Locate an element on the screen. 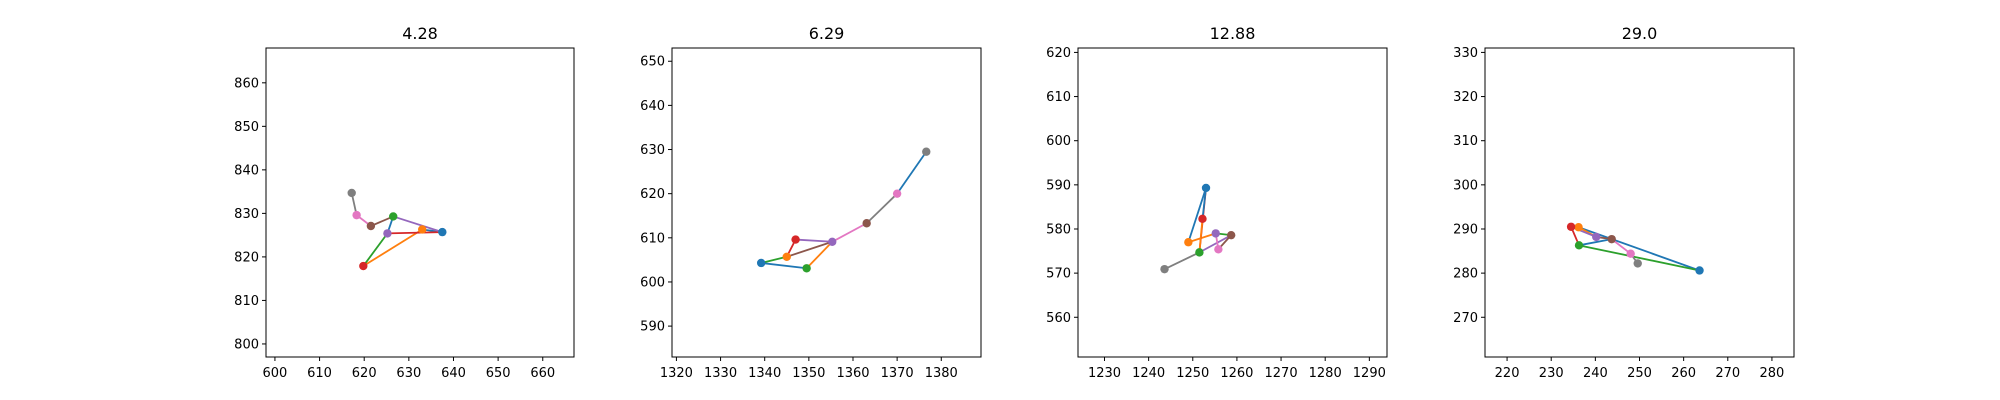 The image size is (2000, 400). x-tick-label: 1250 is located at coordinates (1192, 373).